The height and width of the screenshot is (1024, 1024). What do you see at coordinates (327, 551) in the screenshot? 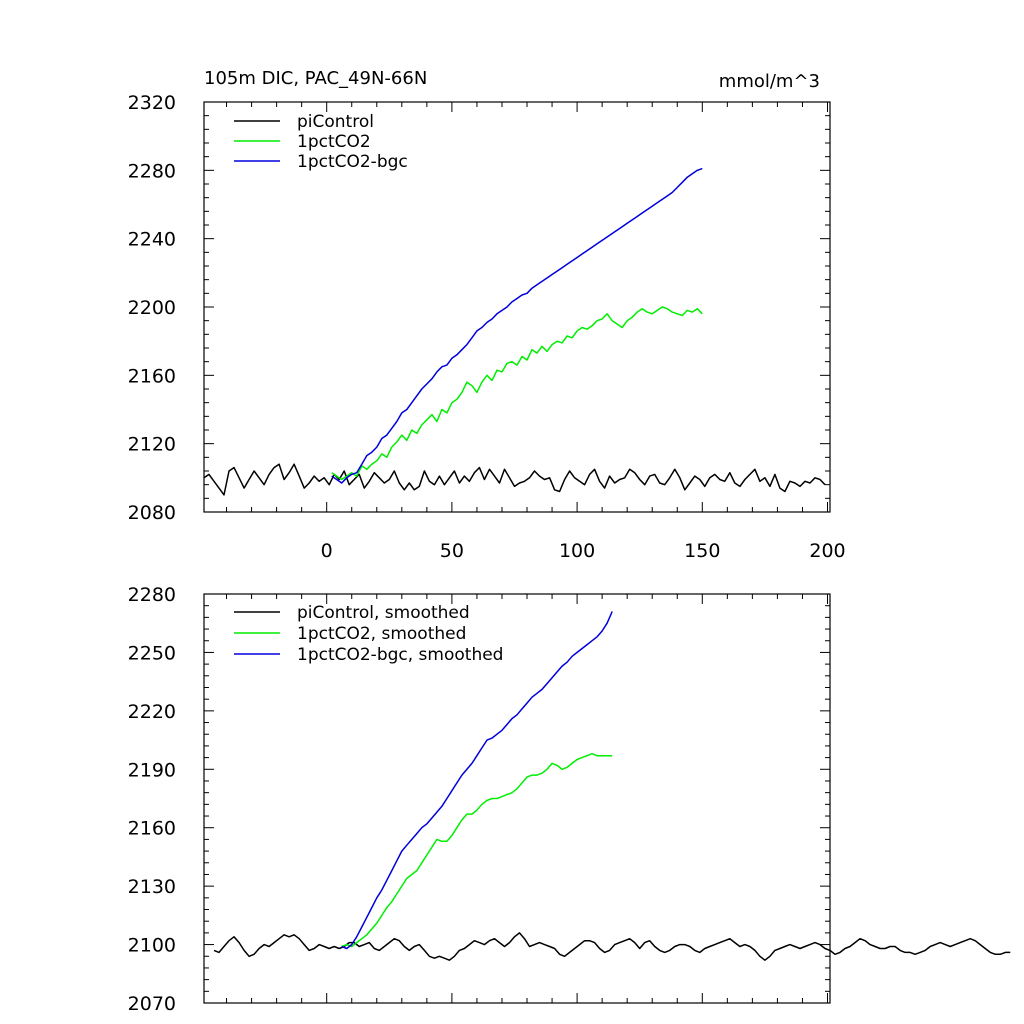
I see `x-tick-label: 0` at bounding box center [327, 551].